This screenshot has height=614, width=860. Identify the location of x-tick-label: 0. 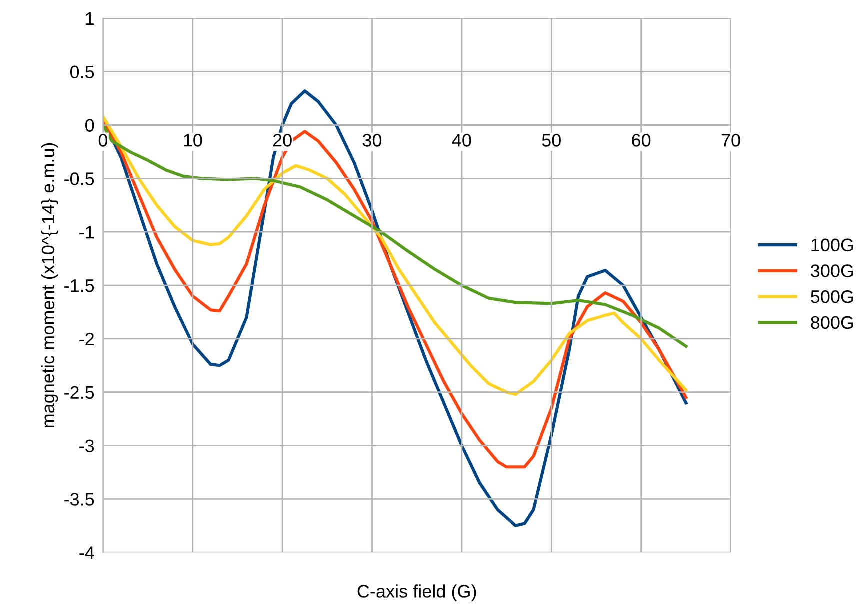
(103, 140).